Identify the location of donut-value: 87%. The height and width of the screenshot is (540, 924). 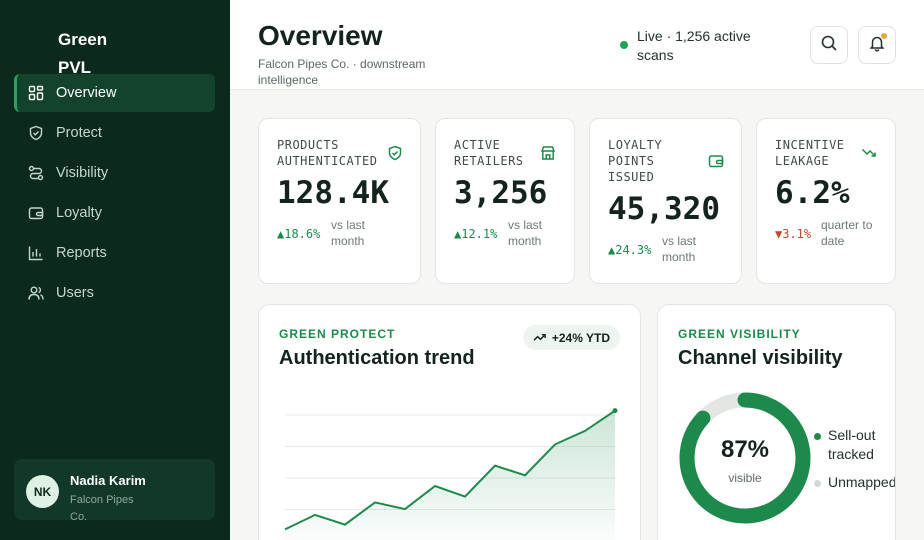
(745, 449).